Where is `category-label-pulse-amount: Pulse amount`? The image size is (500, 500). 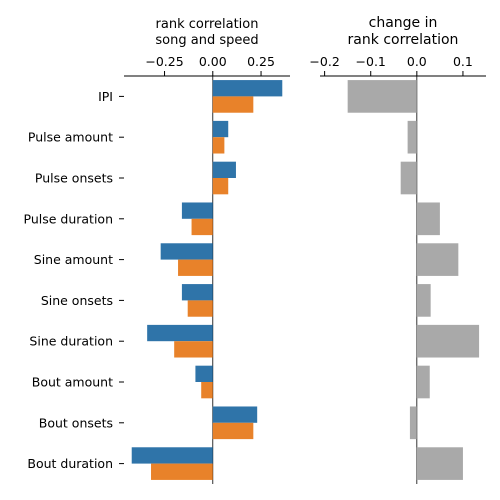 category-label-pulse-amount: Pulse amount is located at coordinates (70, 137).